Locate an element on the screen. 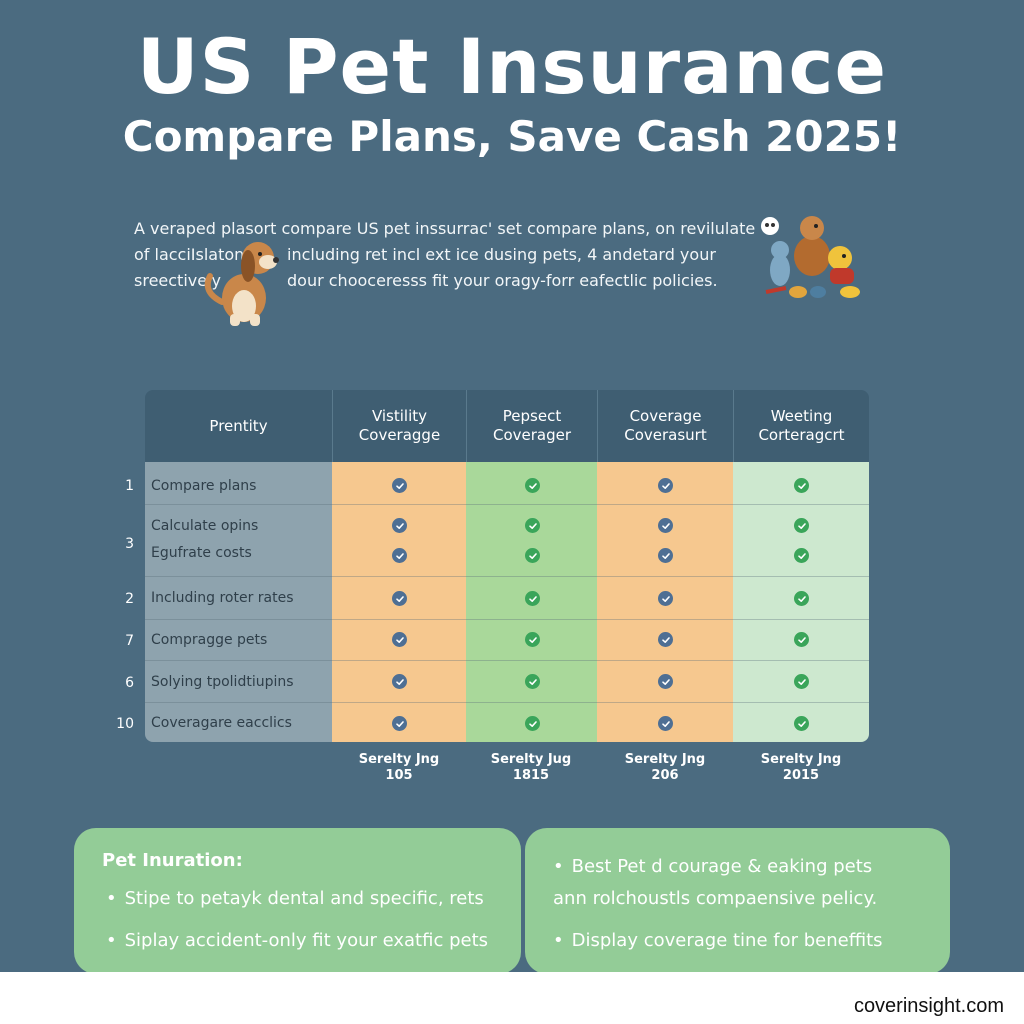 This screenshot has height=1024, width=1024. row-label: Compare plans is located at coordinates (204, 486).